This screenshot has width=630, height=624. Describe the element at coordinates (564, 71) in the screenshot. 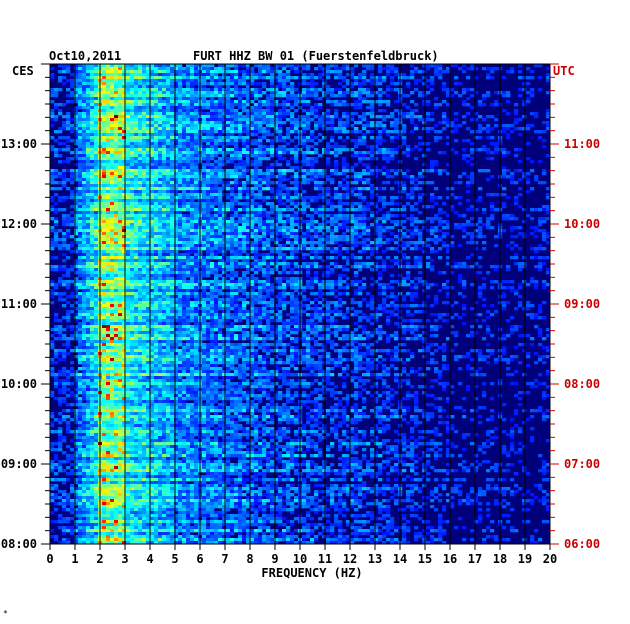

I see `right-axis-label: UTC` at that location.